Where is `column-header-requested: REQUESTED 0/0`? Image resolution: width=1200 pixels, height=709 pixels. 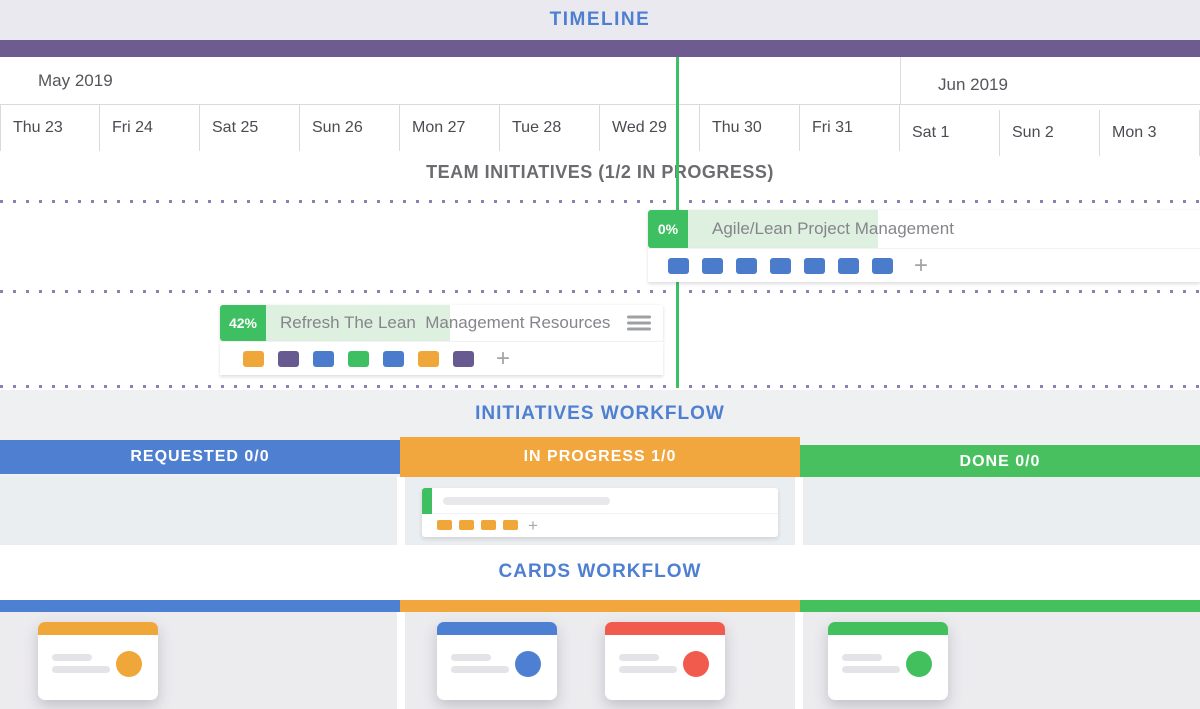 column-header-requested: REQUESTED 0/0 is located at coordinates (200, 457).